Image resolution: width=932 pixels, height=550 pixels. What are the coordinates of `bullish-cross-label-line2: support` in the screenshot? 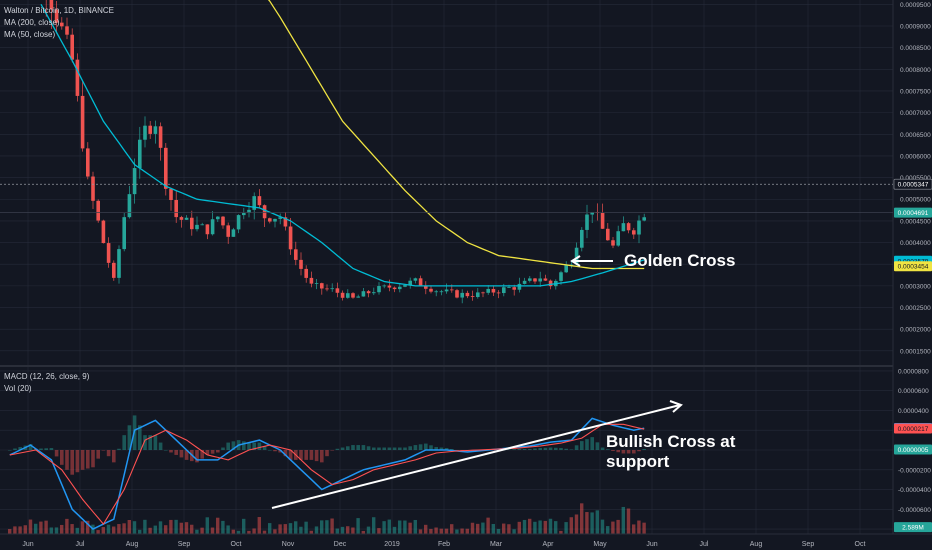 It's located at (638, 461).